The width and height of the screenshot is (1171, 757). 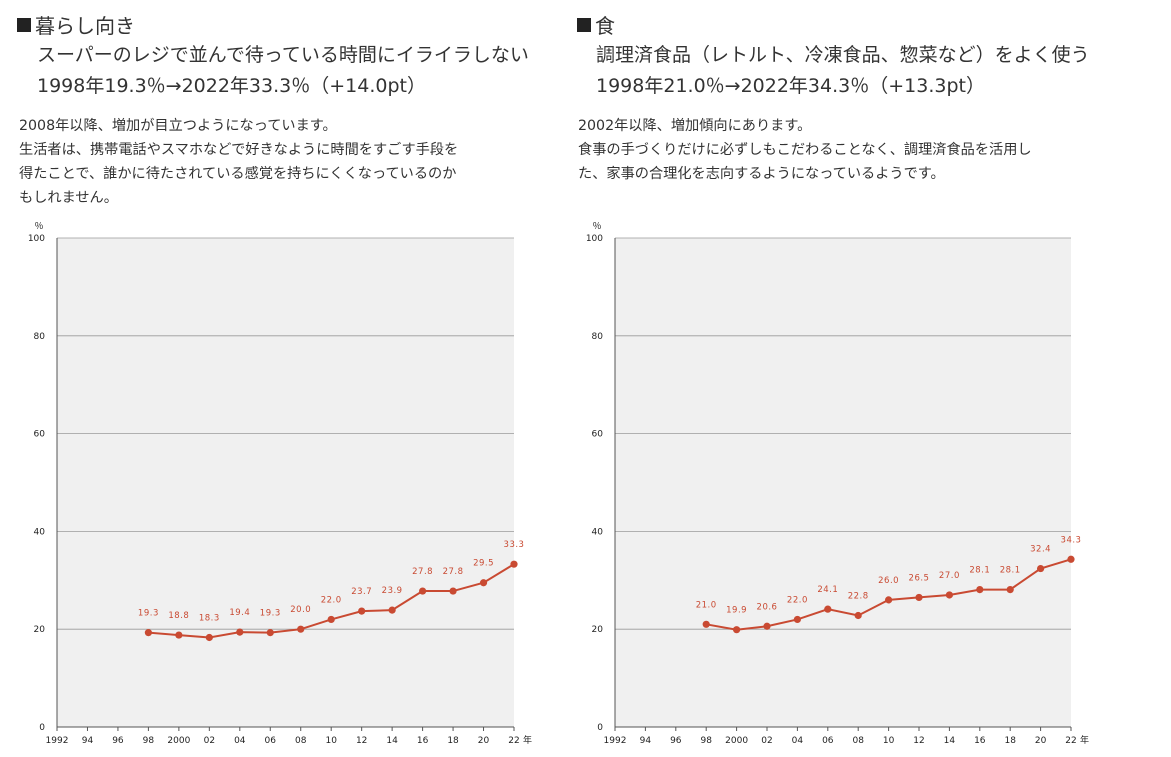 I want to click on x-tick-label: 14, so click(x=950, y=741).